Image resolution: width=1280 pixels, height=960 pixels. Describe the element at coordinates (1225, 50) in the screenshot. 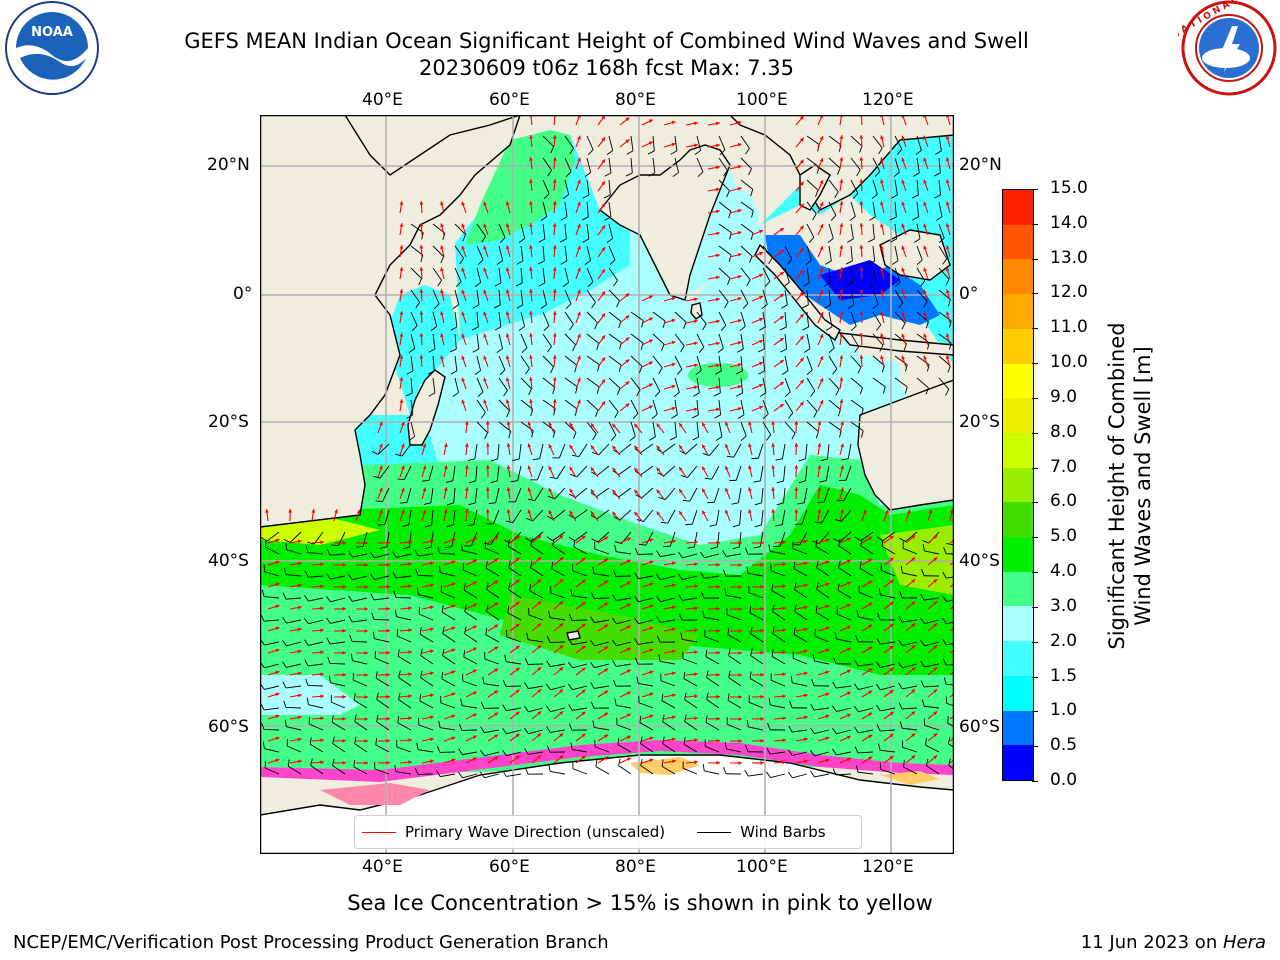

I see `nws-logo: N A T I O N A L` at that location.